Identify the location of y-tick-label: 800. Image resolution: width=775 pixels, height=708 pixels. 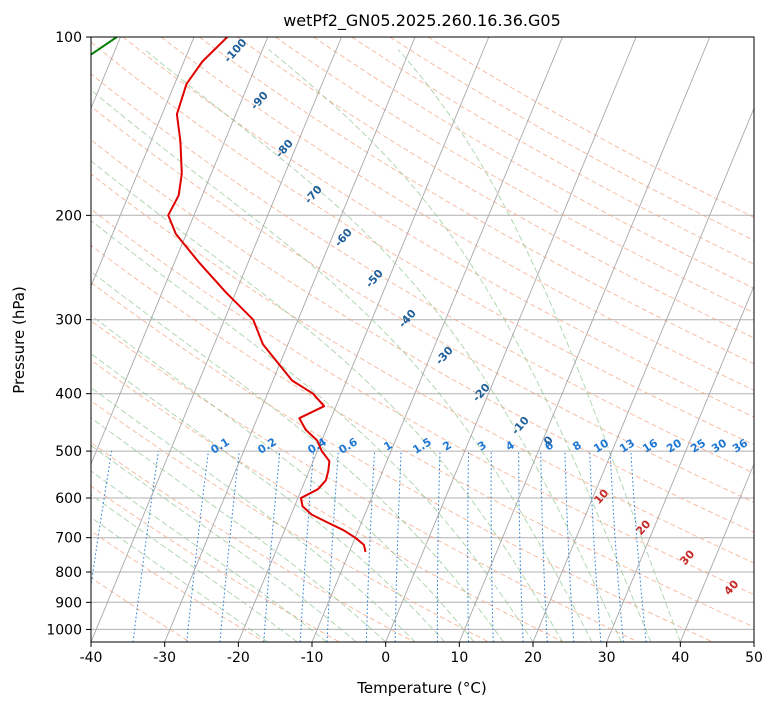
(68, 573).